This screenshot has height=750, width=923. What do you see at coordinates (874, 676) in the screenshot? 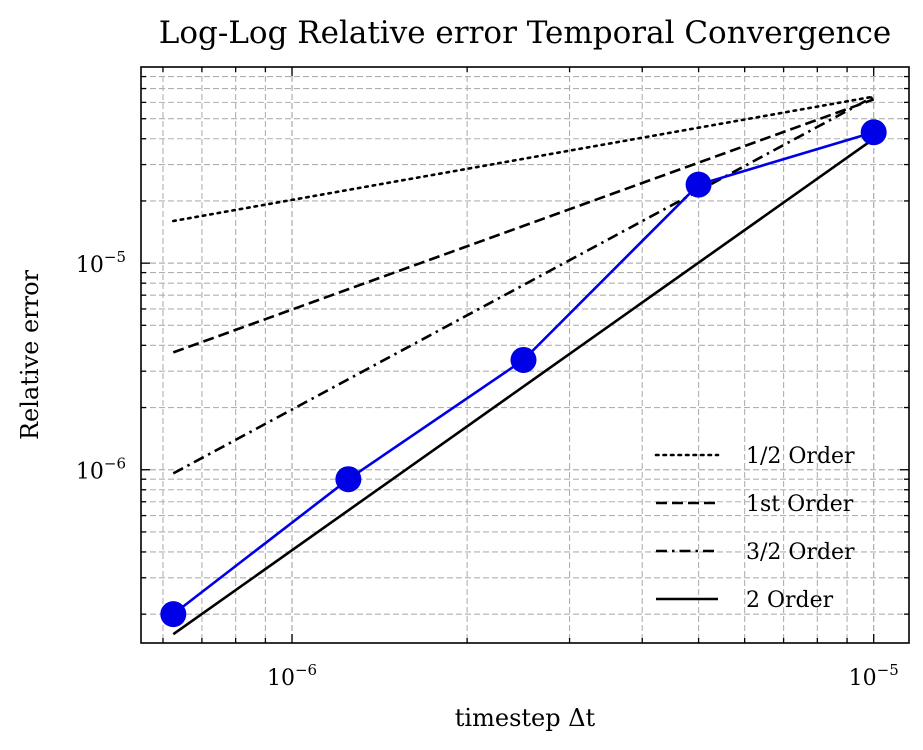
I see `x-tick-label: 10⁻⁵` at bounding box center [874, 676].